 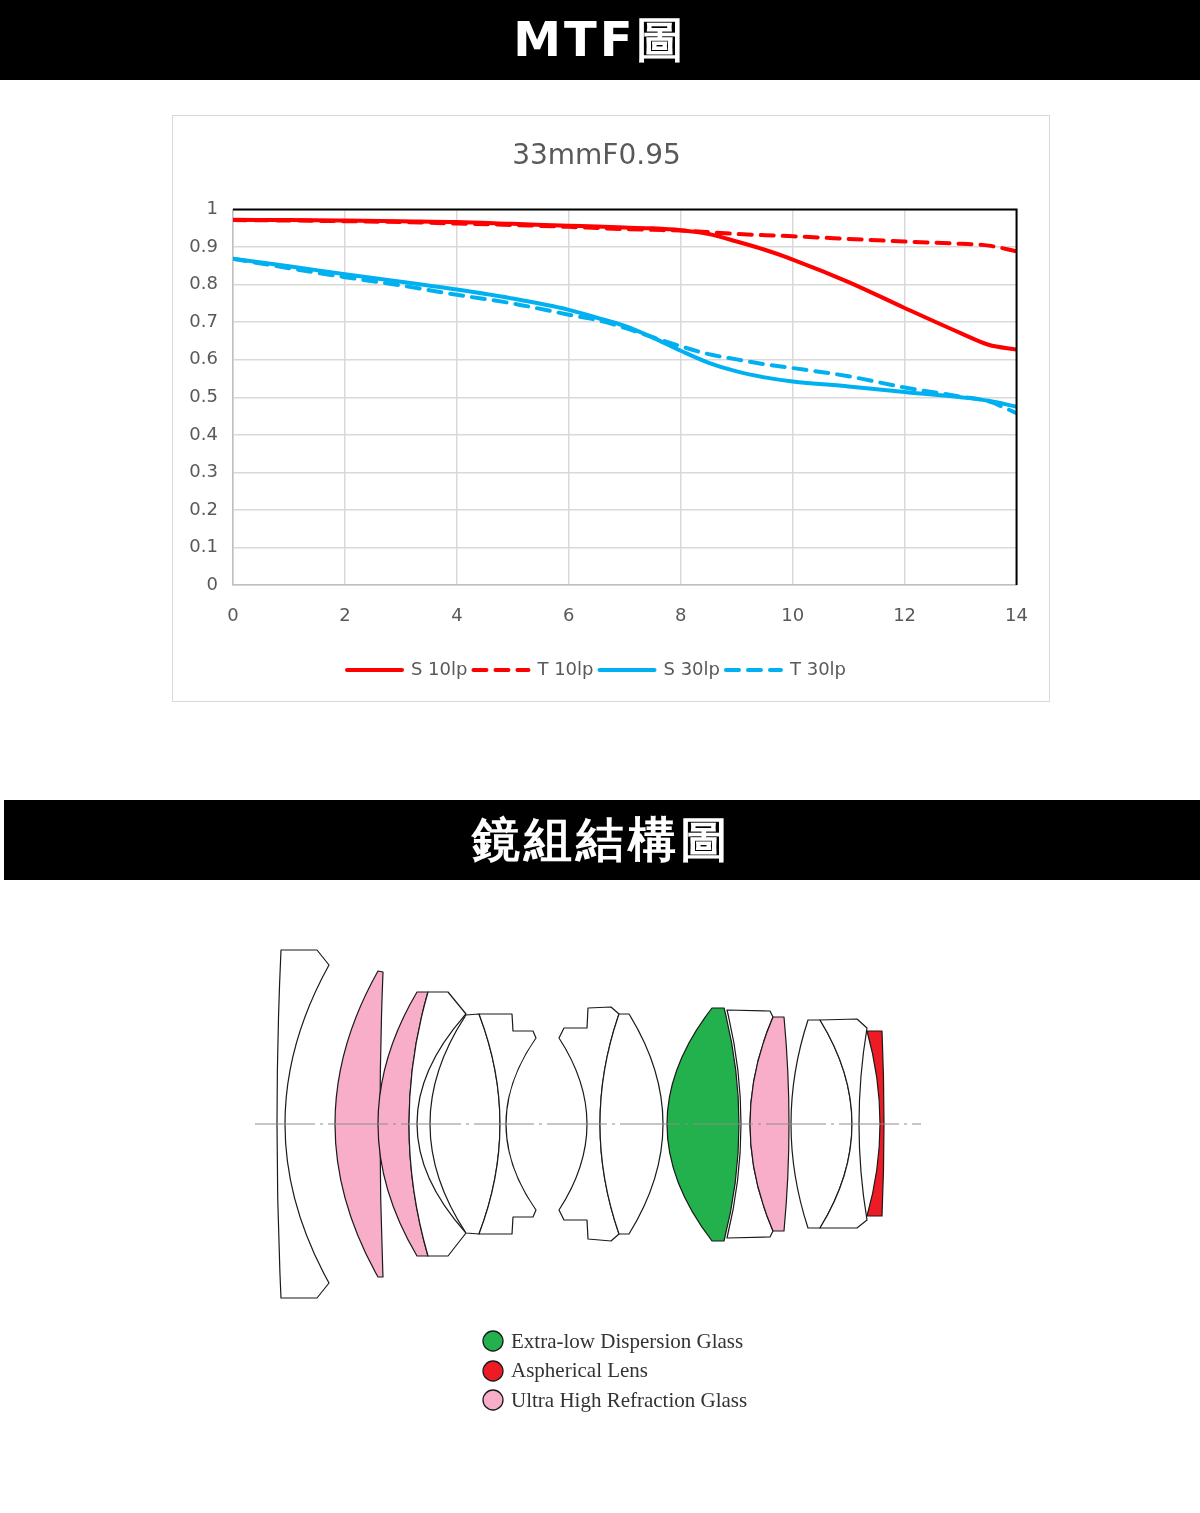 What do you see at coordinates (457, 615) in the screenshot?
I see `x-tick-label: 4` at bounding box center [457, 615].